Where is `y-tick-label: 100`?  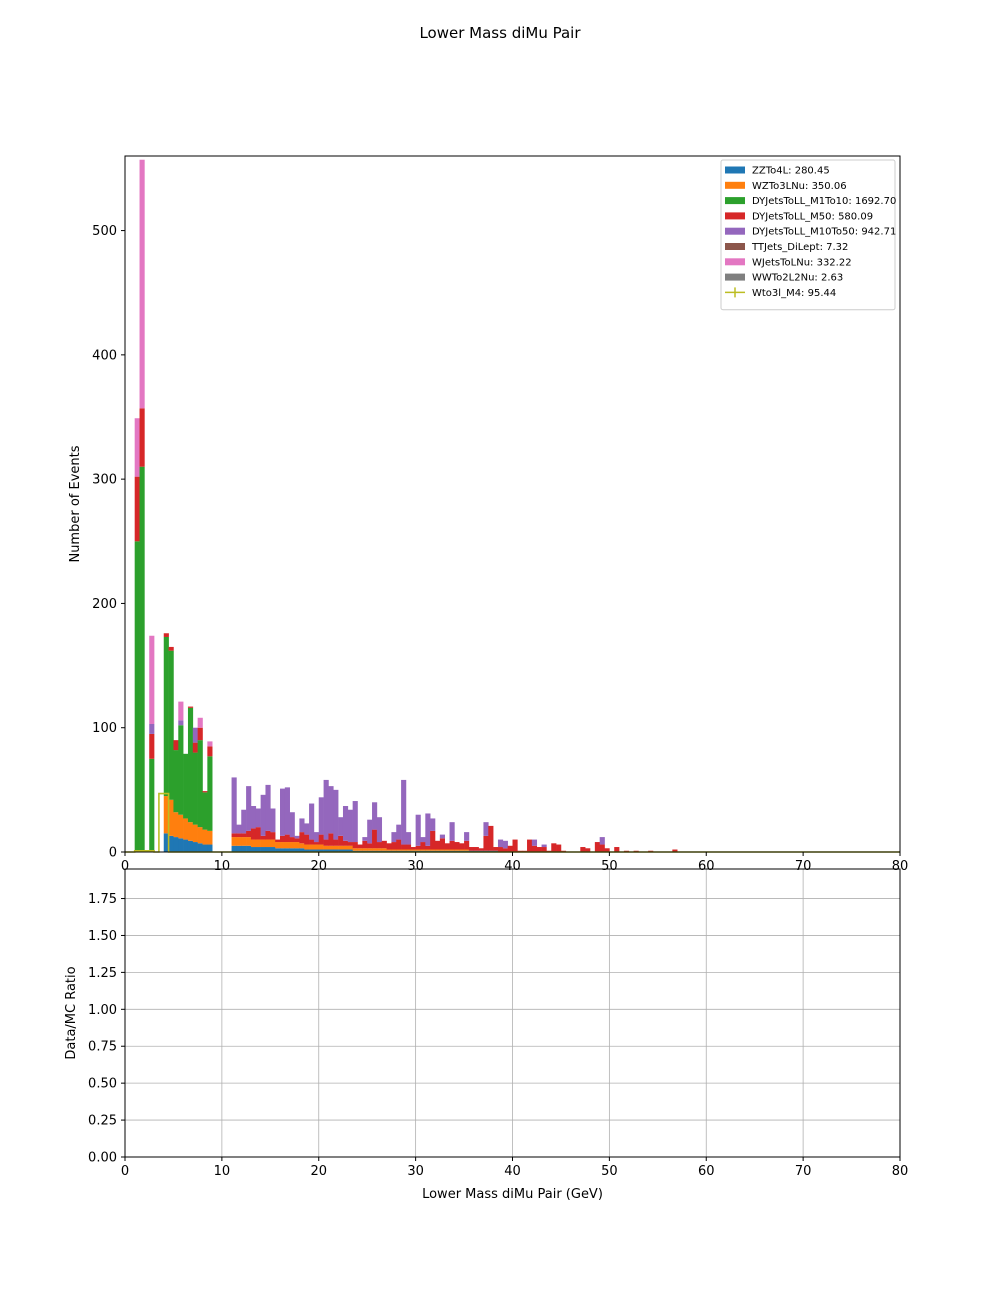 y-tick-label: 100 is located at coordinates (104, 728).